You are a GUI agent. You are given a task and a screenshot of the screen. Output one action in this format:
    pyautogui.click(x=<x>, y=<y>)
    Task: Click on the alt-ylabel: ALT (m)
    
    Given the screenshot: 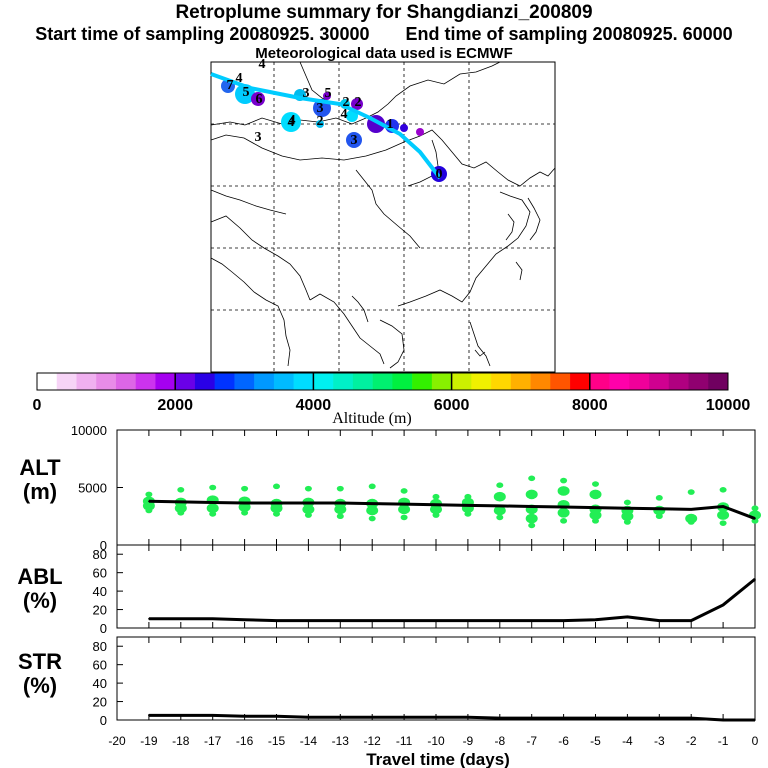 What is the action you would take?
    pyautogui.click(x=40, y=480)
    